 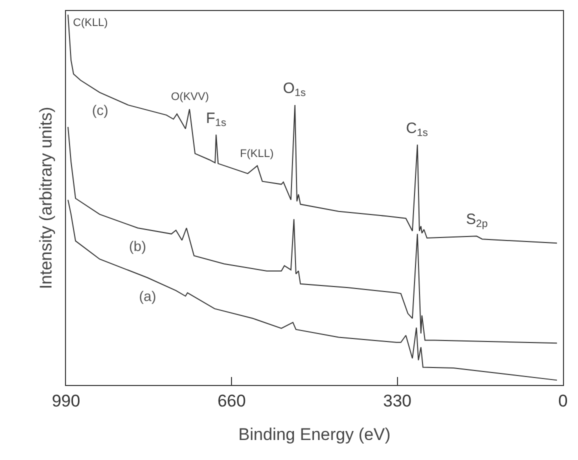 I want to click on y-axis-title: Intensity (arbitrary units), so click(x=46, y=198).